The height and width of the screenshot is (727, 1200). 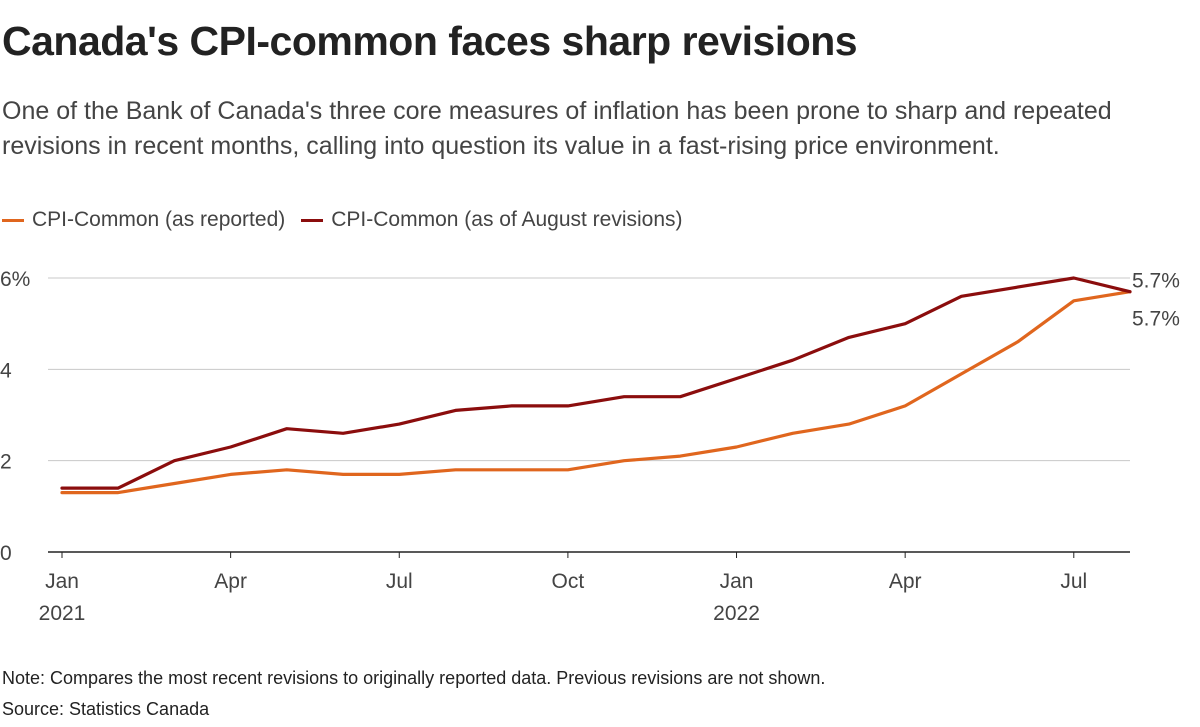 What do you see at coordinates (312, 220) in the screenshot?
I see `legend-swatch-august-revisions` at bounding box center [312, 220].